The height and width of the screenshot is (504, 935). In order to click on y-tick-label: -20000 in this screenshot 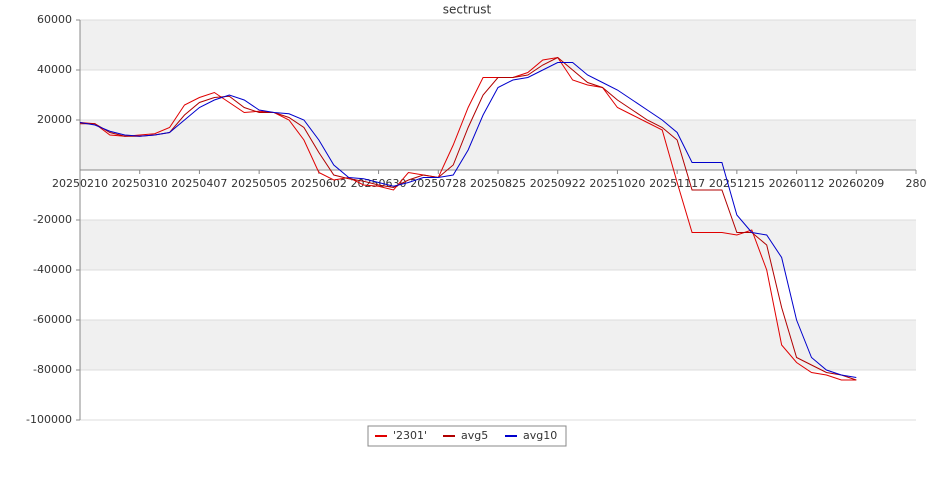, I will do `click(52, 219)`.